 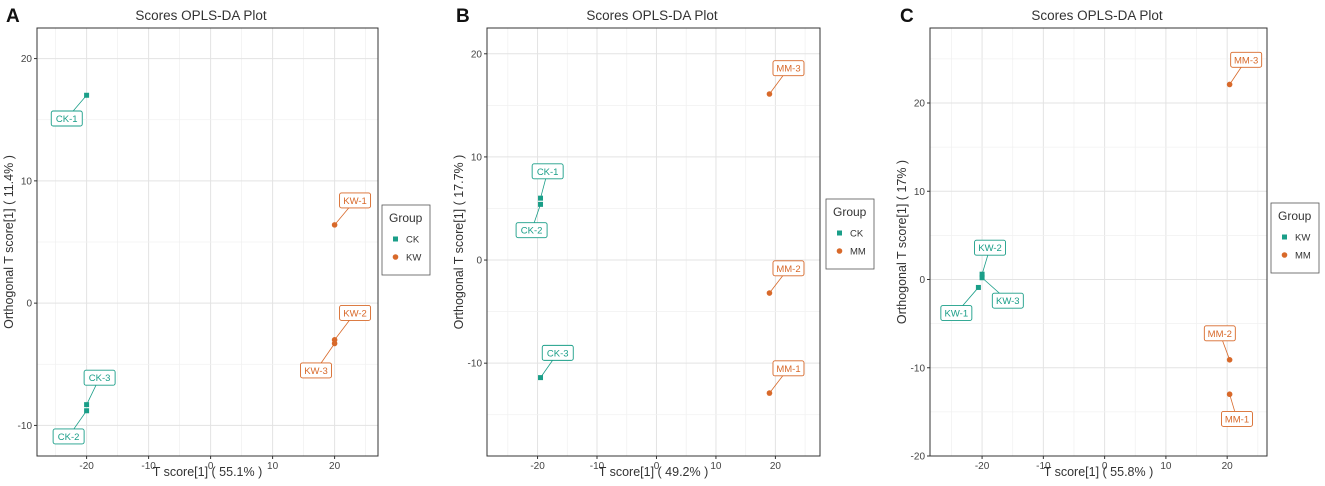 What do you see at coordinates (27, 181) in the screenshot?
I see `y-tick-label: 10` at bounding box center [27, 181].